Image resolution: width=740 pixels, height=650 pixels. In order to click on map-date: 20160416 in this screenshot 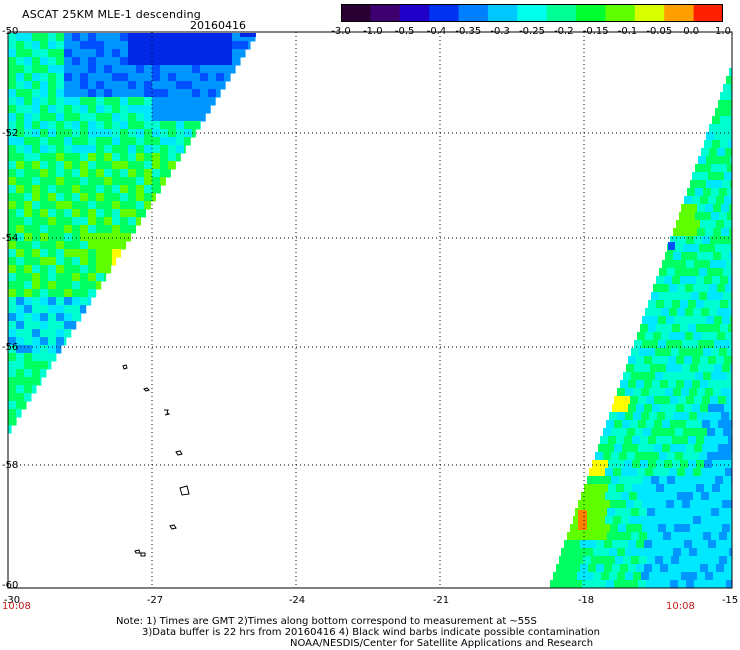, I will do `click(218, 25)`.